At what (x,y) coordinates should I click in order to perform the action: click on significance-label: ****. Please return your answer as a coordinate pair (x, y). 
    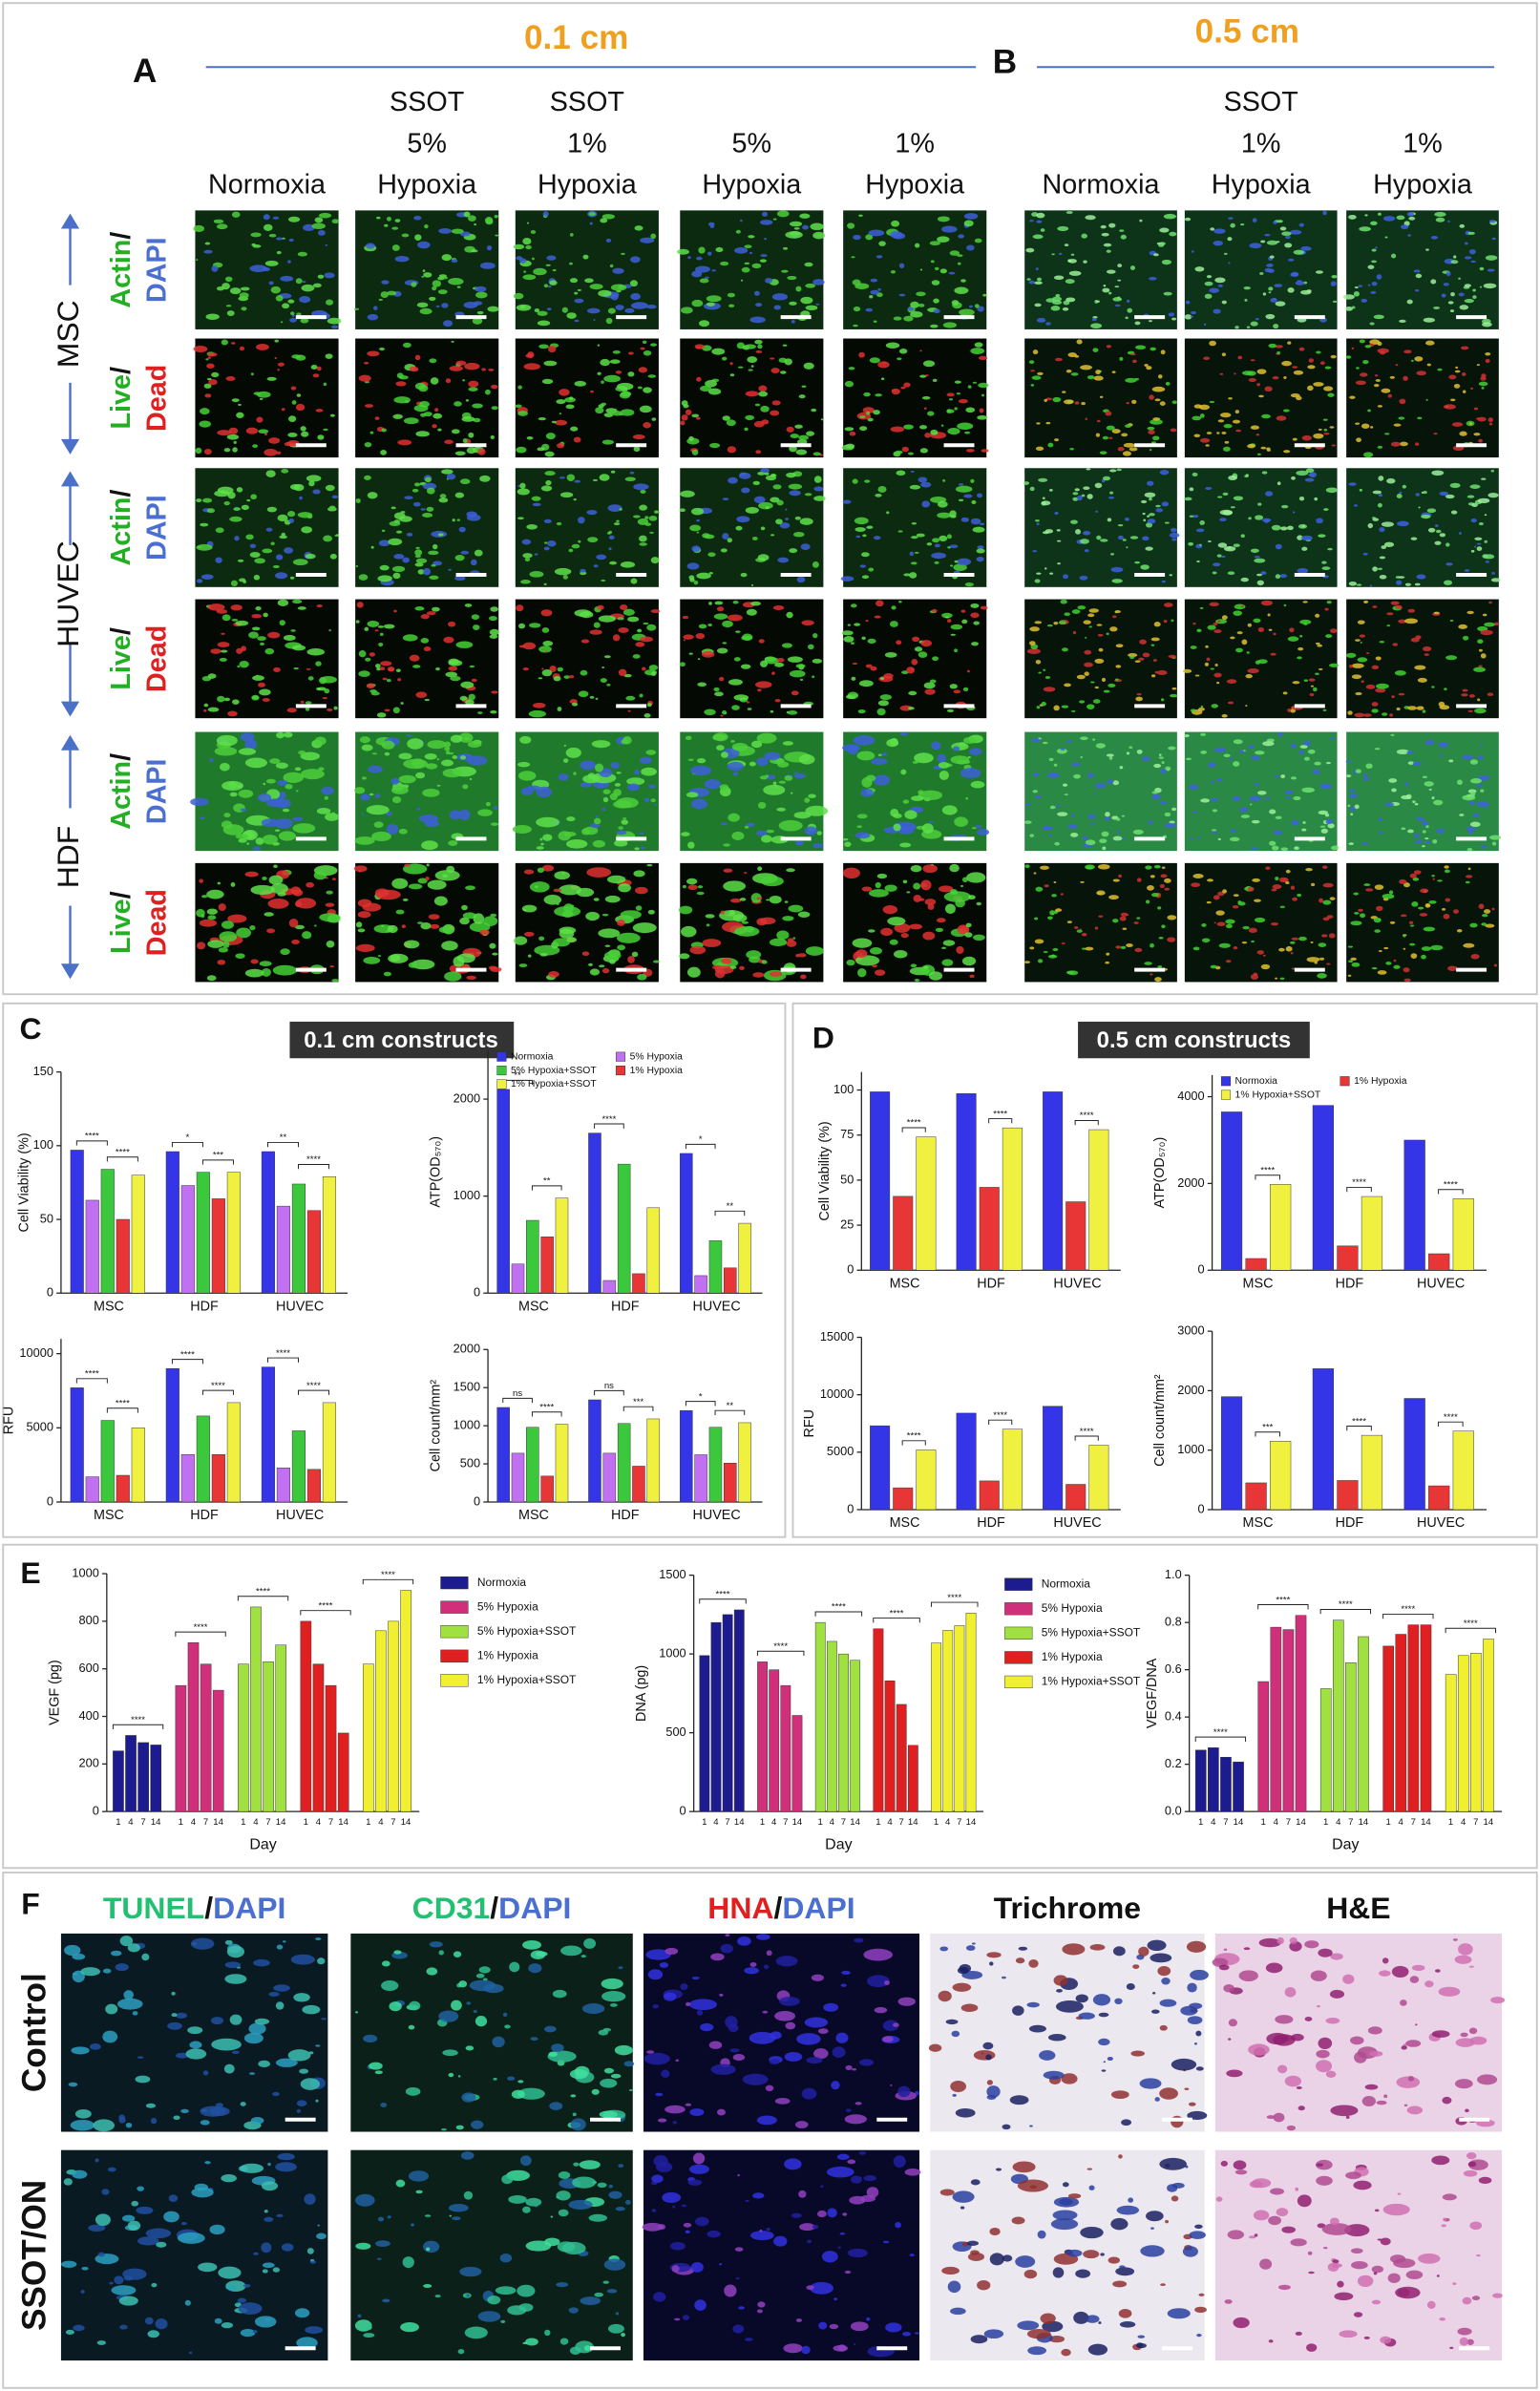
    Looking at the image, I should click on (283, 1353).